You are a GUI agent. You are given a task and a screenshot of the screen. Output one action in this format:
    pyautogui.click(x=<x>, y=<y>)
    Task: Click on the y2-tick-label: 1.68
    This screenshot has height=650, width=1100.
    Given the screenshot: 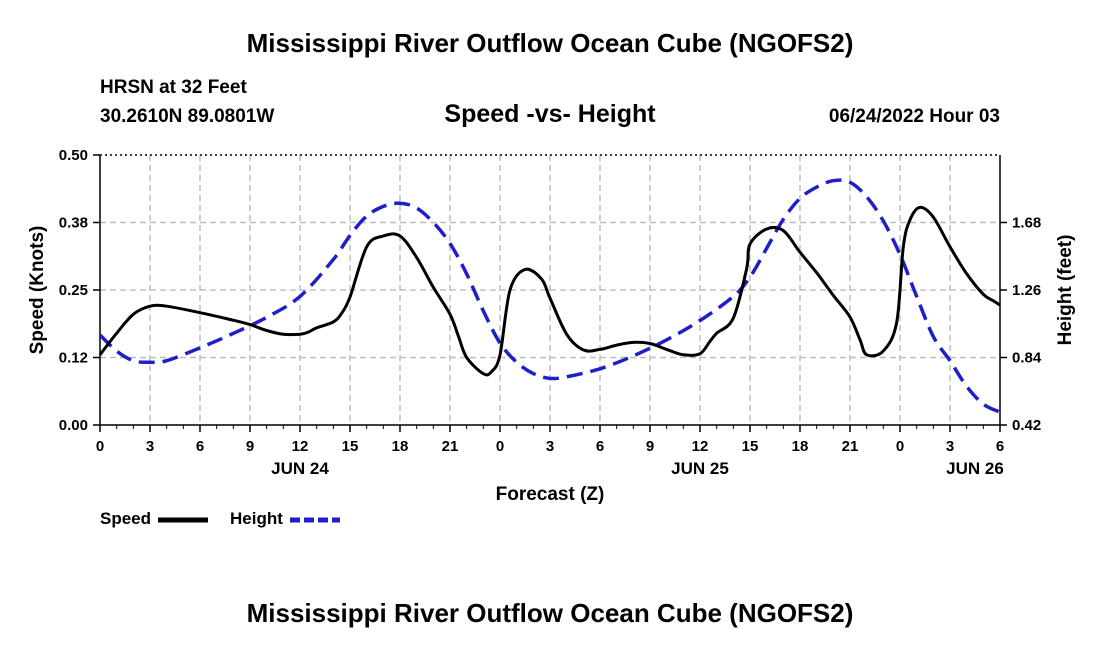 What is the action you would take?
    pyautogui.click(x=1026, y=223)
    